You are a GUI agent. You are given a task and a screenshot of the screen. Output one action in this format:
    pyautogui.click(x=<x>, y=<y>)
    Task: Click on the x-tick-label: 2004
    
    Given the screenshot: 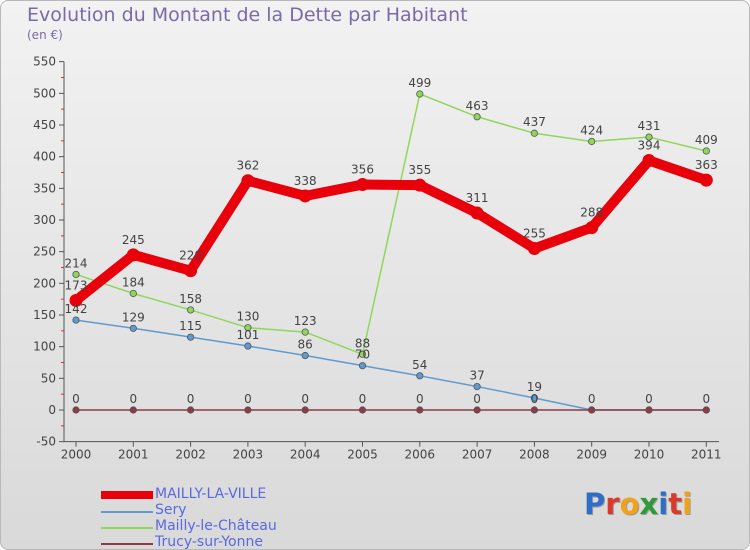 What is the action you would take?
    pyautogui.click(x=305, y=455)
    